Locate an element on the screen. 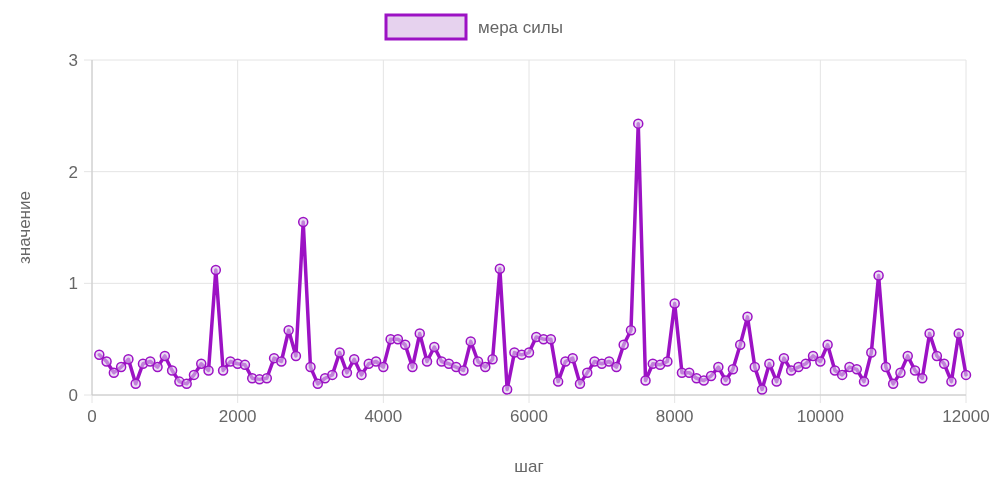 The width and height of the screenshot is (1004, 484). legend-label: мера силы is located at coordinates (520, 27).